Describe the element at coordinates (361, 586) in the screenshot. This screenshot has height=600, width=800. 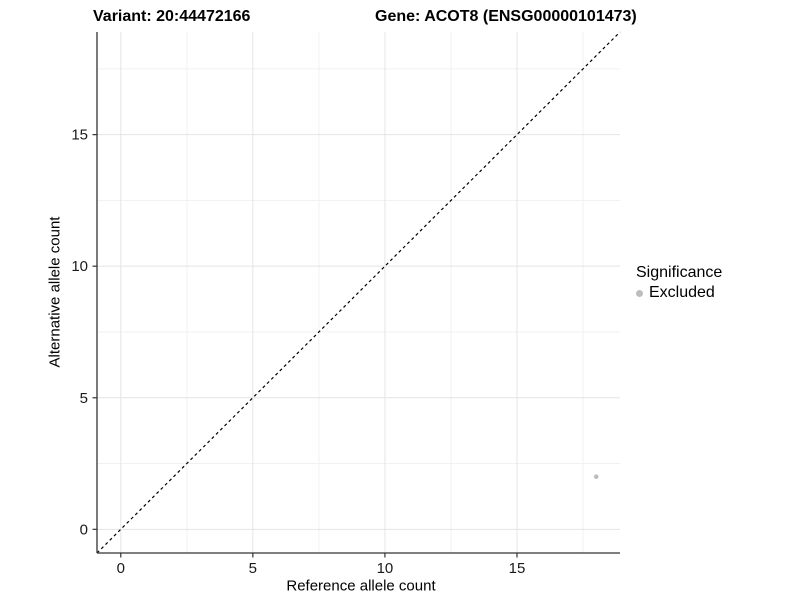
I see `x-axis-title: Reference allele count` at that location.